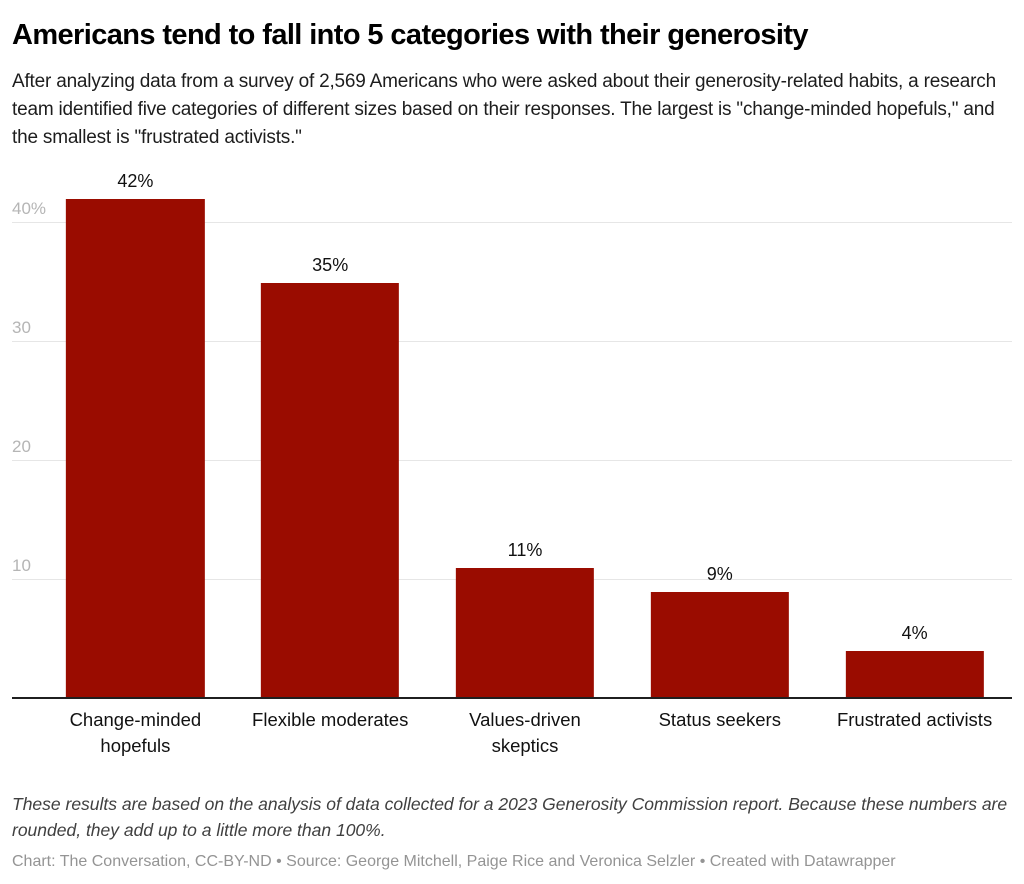 The height and width of the screenshot is (884, 1024). I want to click on bar-values-driven-skeptics, so click(525, 633).